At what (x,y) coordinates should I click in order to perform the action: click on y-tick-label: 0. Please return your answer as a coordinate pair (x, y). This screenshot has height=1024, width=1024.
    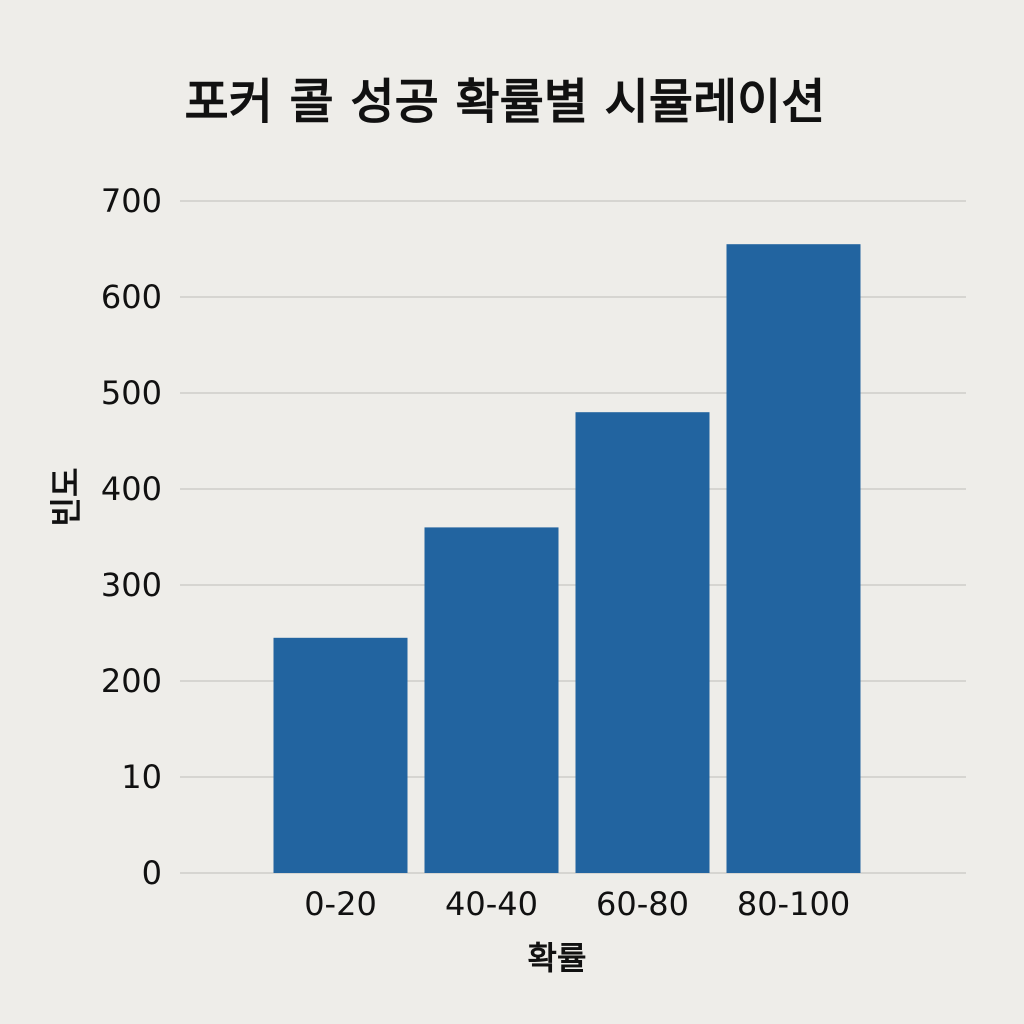
    Looking at the image, I should click on (152, 873).